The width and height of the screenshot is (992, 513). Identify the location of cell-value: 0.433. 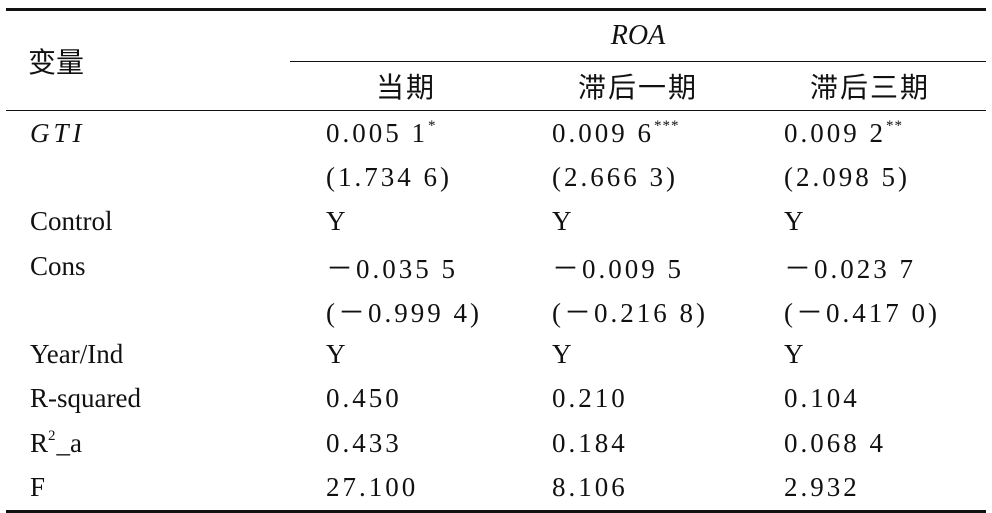
(364, 442).